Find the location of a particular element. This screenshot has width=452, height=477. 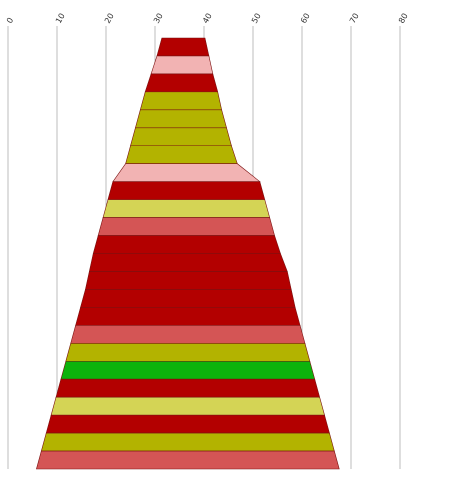

x-tick-label-40: 40 is located at coordinates (207, 18).